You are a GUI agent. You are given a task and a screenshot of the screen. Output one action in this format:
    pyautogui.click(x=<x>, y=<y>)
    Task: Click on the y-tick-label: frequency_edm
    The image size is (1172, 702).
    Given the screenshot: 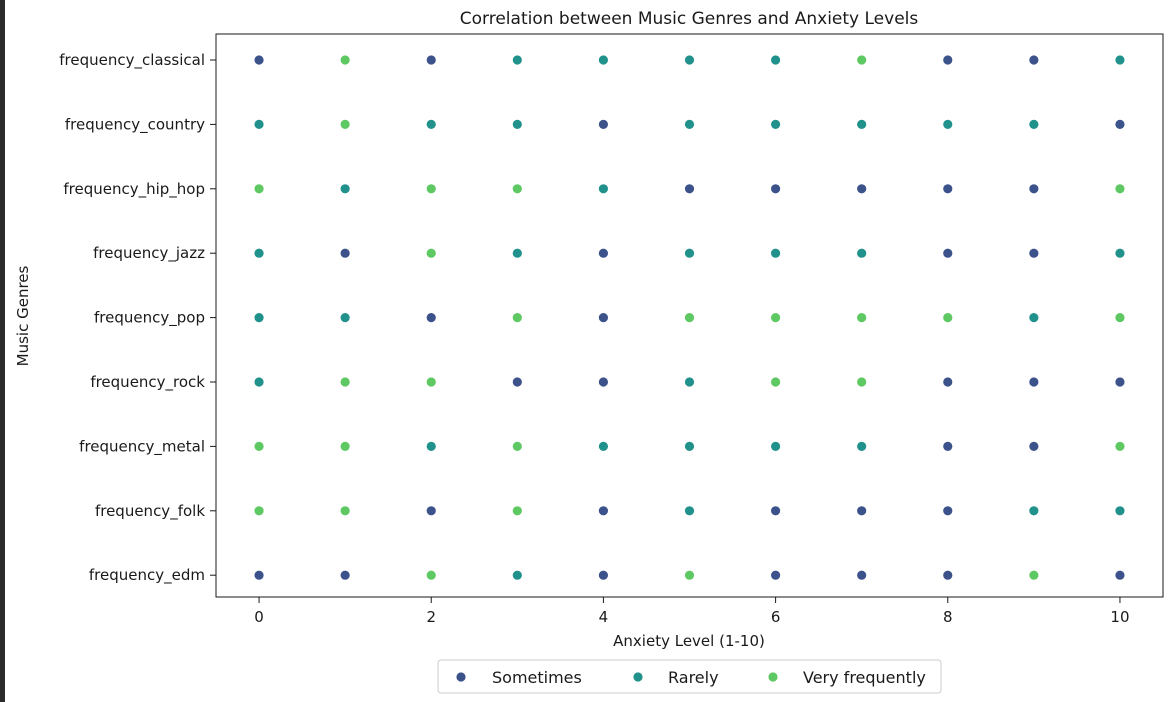 What is the action you would take?
    pyautogui.click(x=147, y=575)
    